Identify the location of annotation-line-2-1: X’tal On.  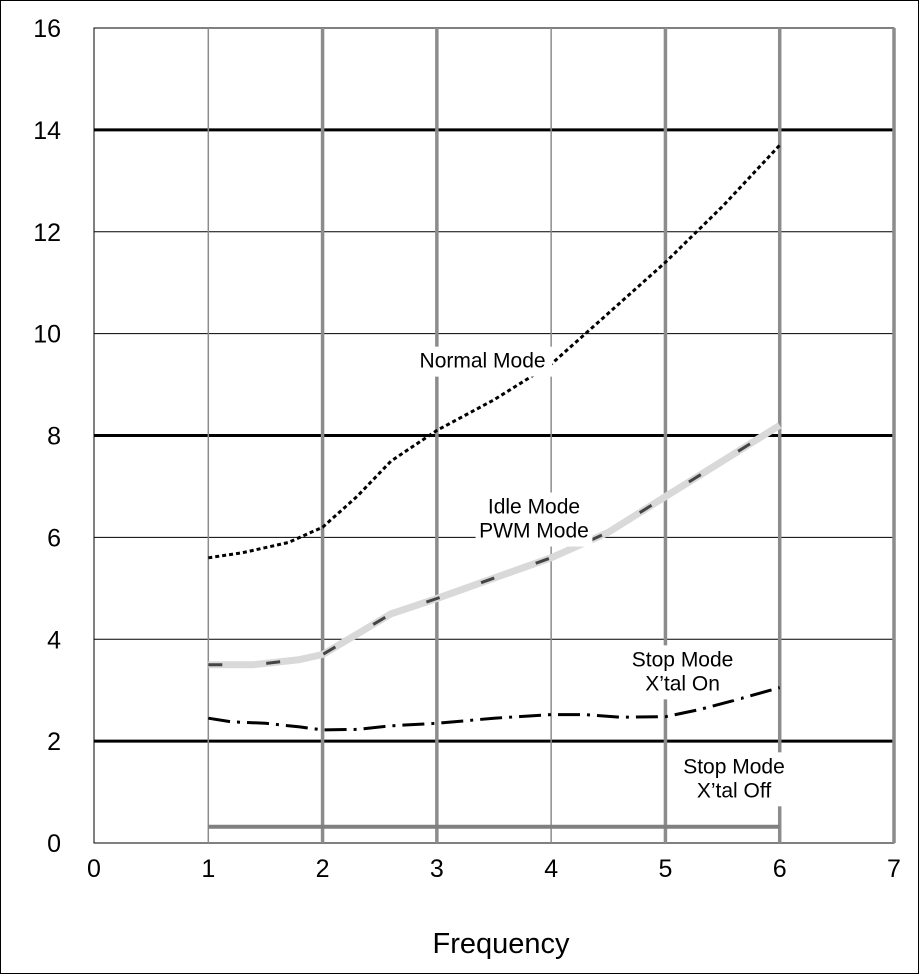
(682, 683).